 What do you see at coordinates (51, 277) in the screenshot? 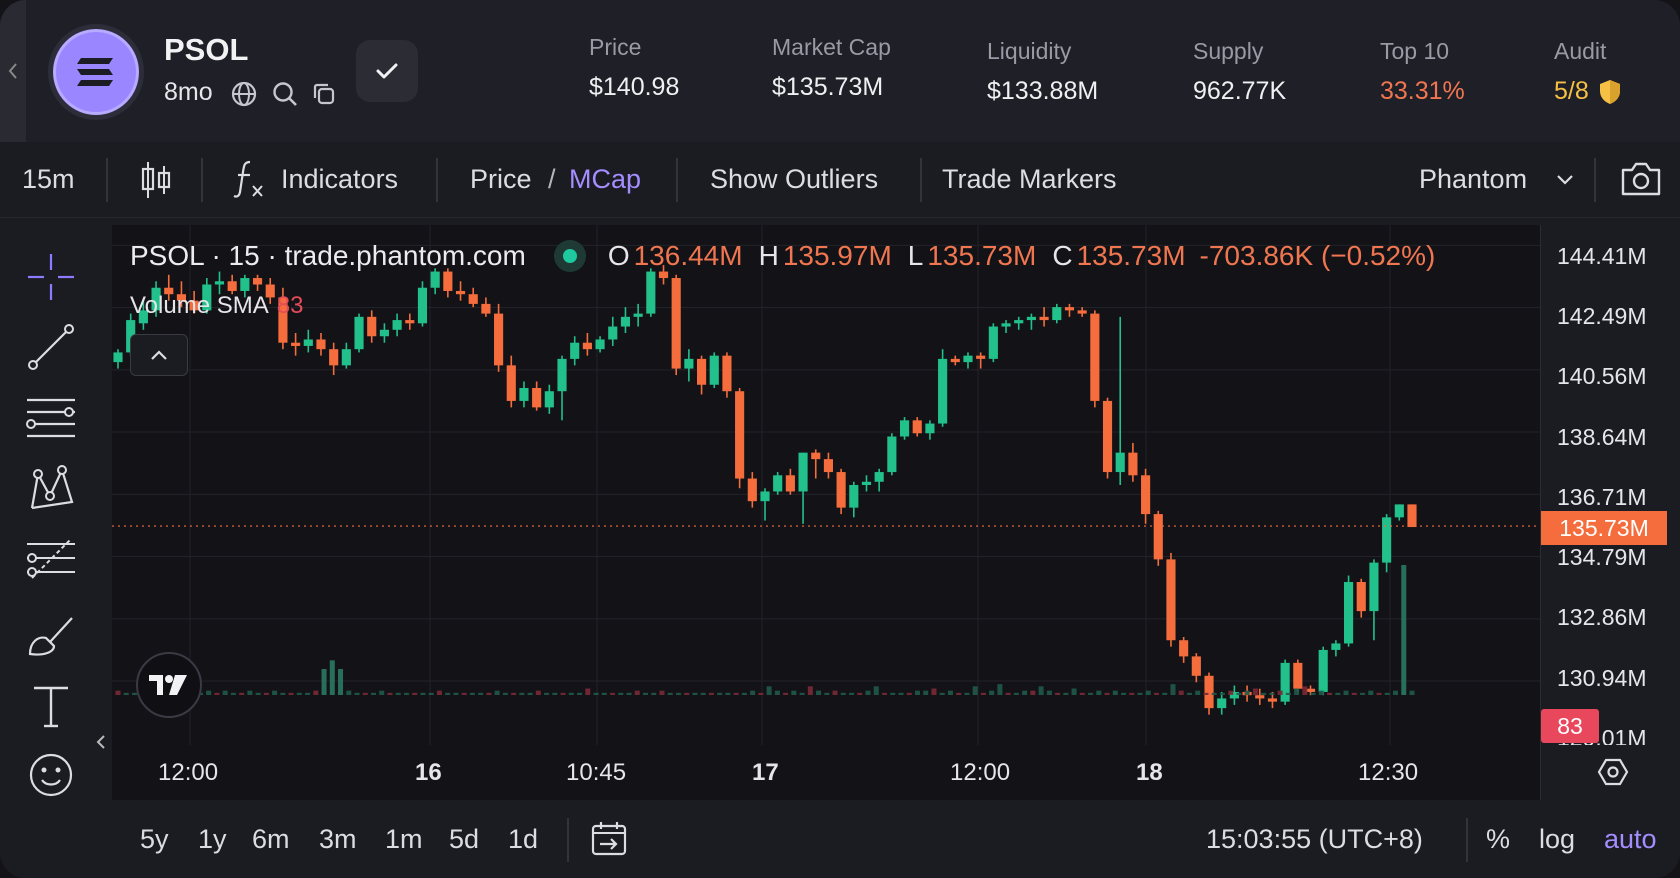
I see `crosshair-icon` at bounding box center [51, 277].